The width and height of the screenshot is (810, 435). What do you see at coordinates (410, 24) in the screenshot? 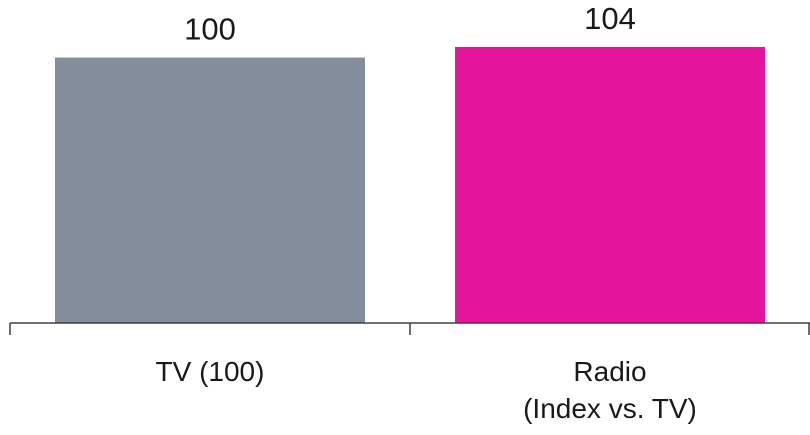
I see `data-labels-group: 100 104` at bounding box center [410, 24].